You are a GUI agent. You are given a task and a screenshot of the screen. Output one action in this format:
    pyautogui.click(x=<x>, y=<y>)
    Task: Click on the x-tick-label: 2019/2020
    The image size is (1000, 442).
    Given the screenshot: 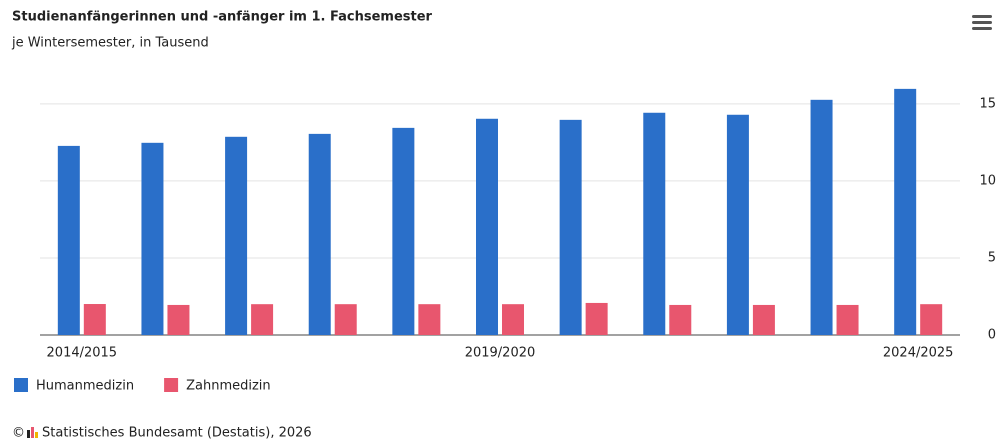 What is the action you would take?
    pyautogui.click(x=500, y=353)
    